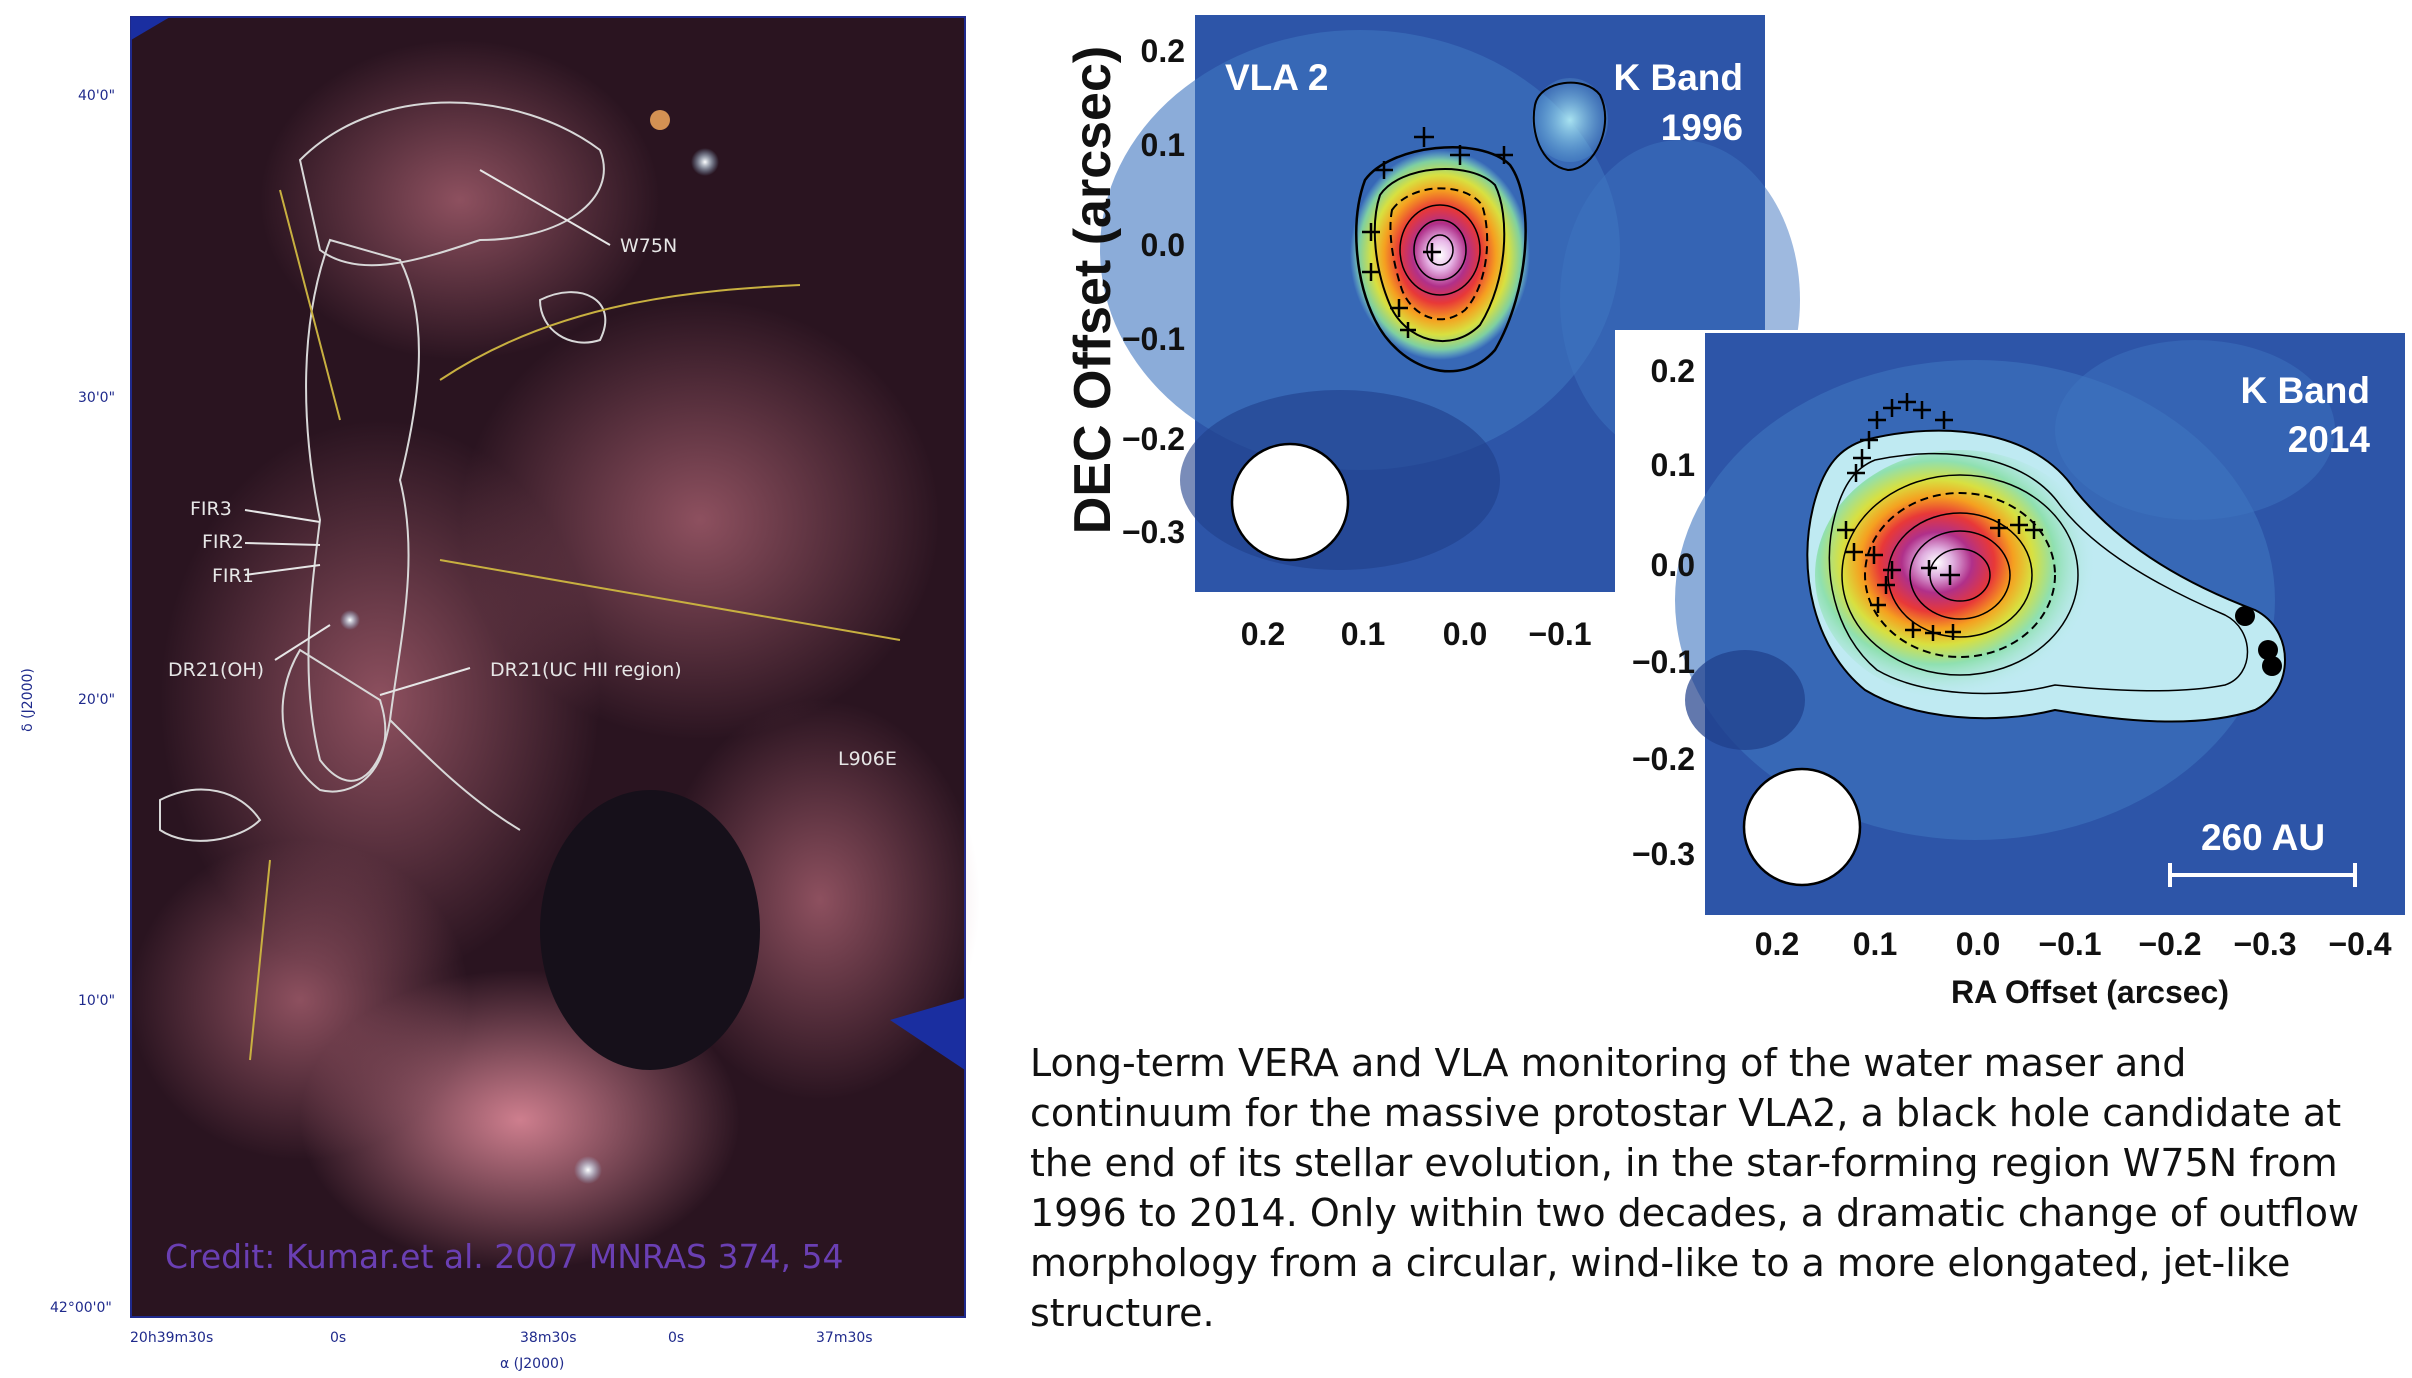 The height and width of the screenshot is (1378, 2412). Describe the element at coordinates (1363, 634) in the screenshot. I see `x-tick-1996-0.1: 0.1` at that location.